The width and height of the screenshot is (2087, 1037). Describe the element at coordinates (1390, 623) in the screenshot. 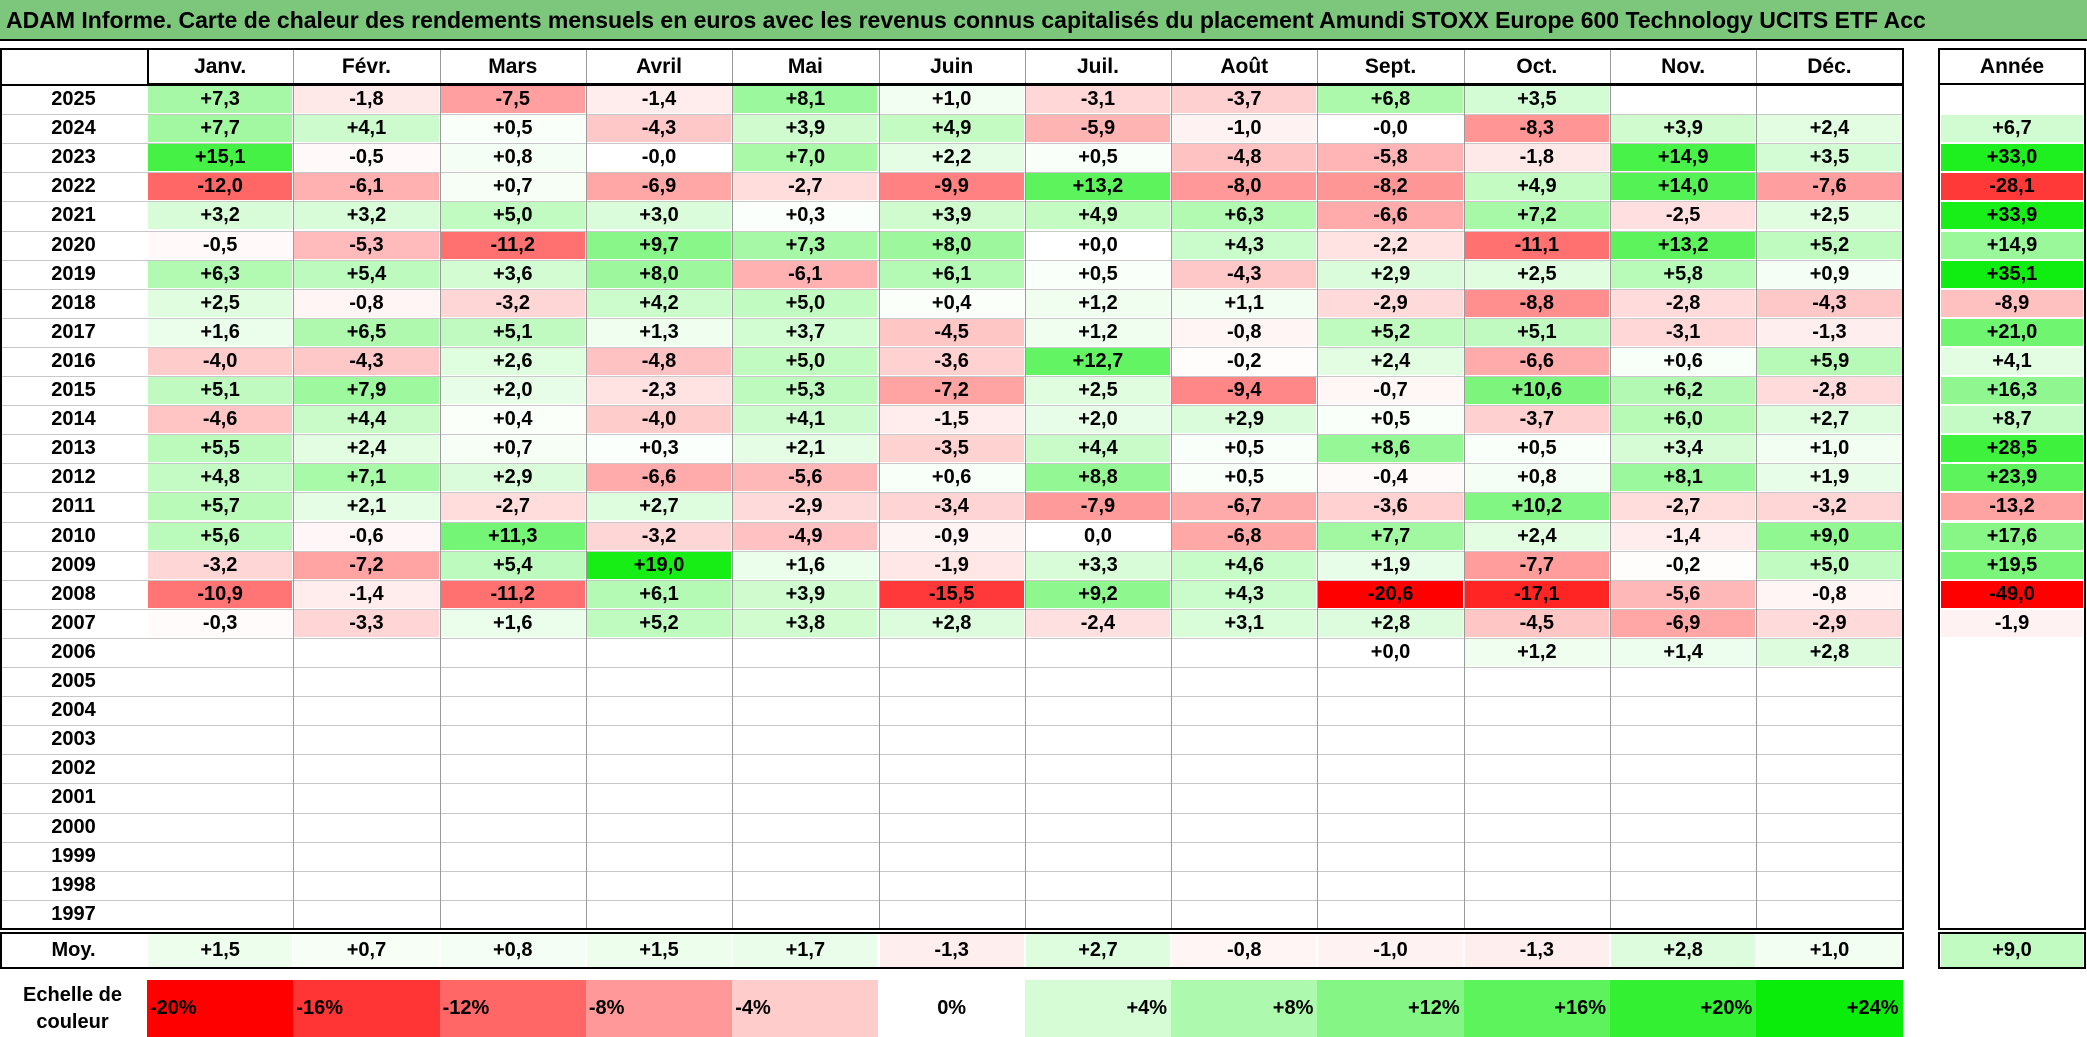

I see `heatmap-cell: +2,8` at that location.